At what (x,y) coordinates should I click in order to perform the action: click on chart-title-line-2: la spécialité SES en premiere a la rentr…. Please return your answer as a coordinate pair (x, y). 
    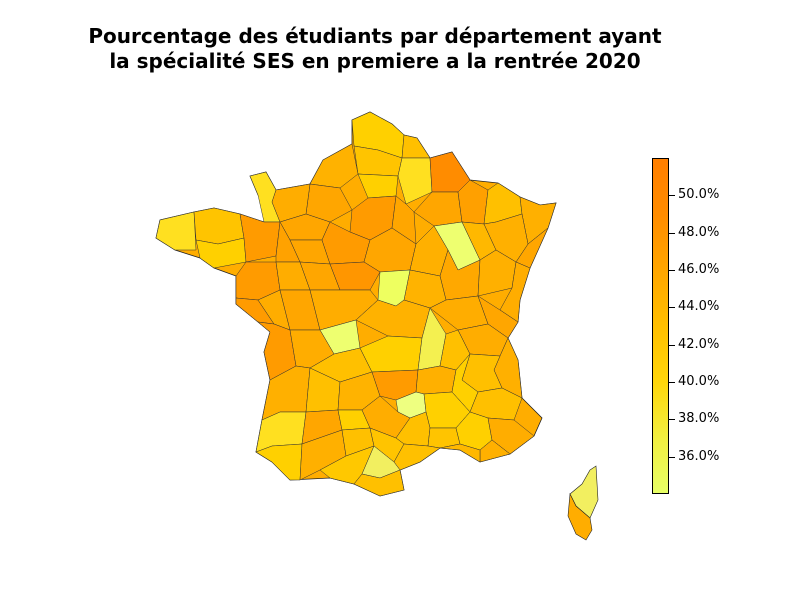
    Looking at the image, I should click on (375, 61).